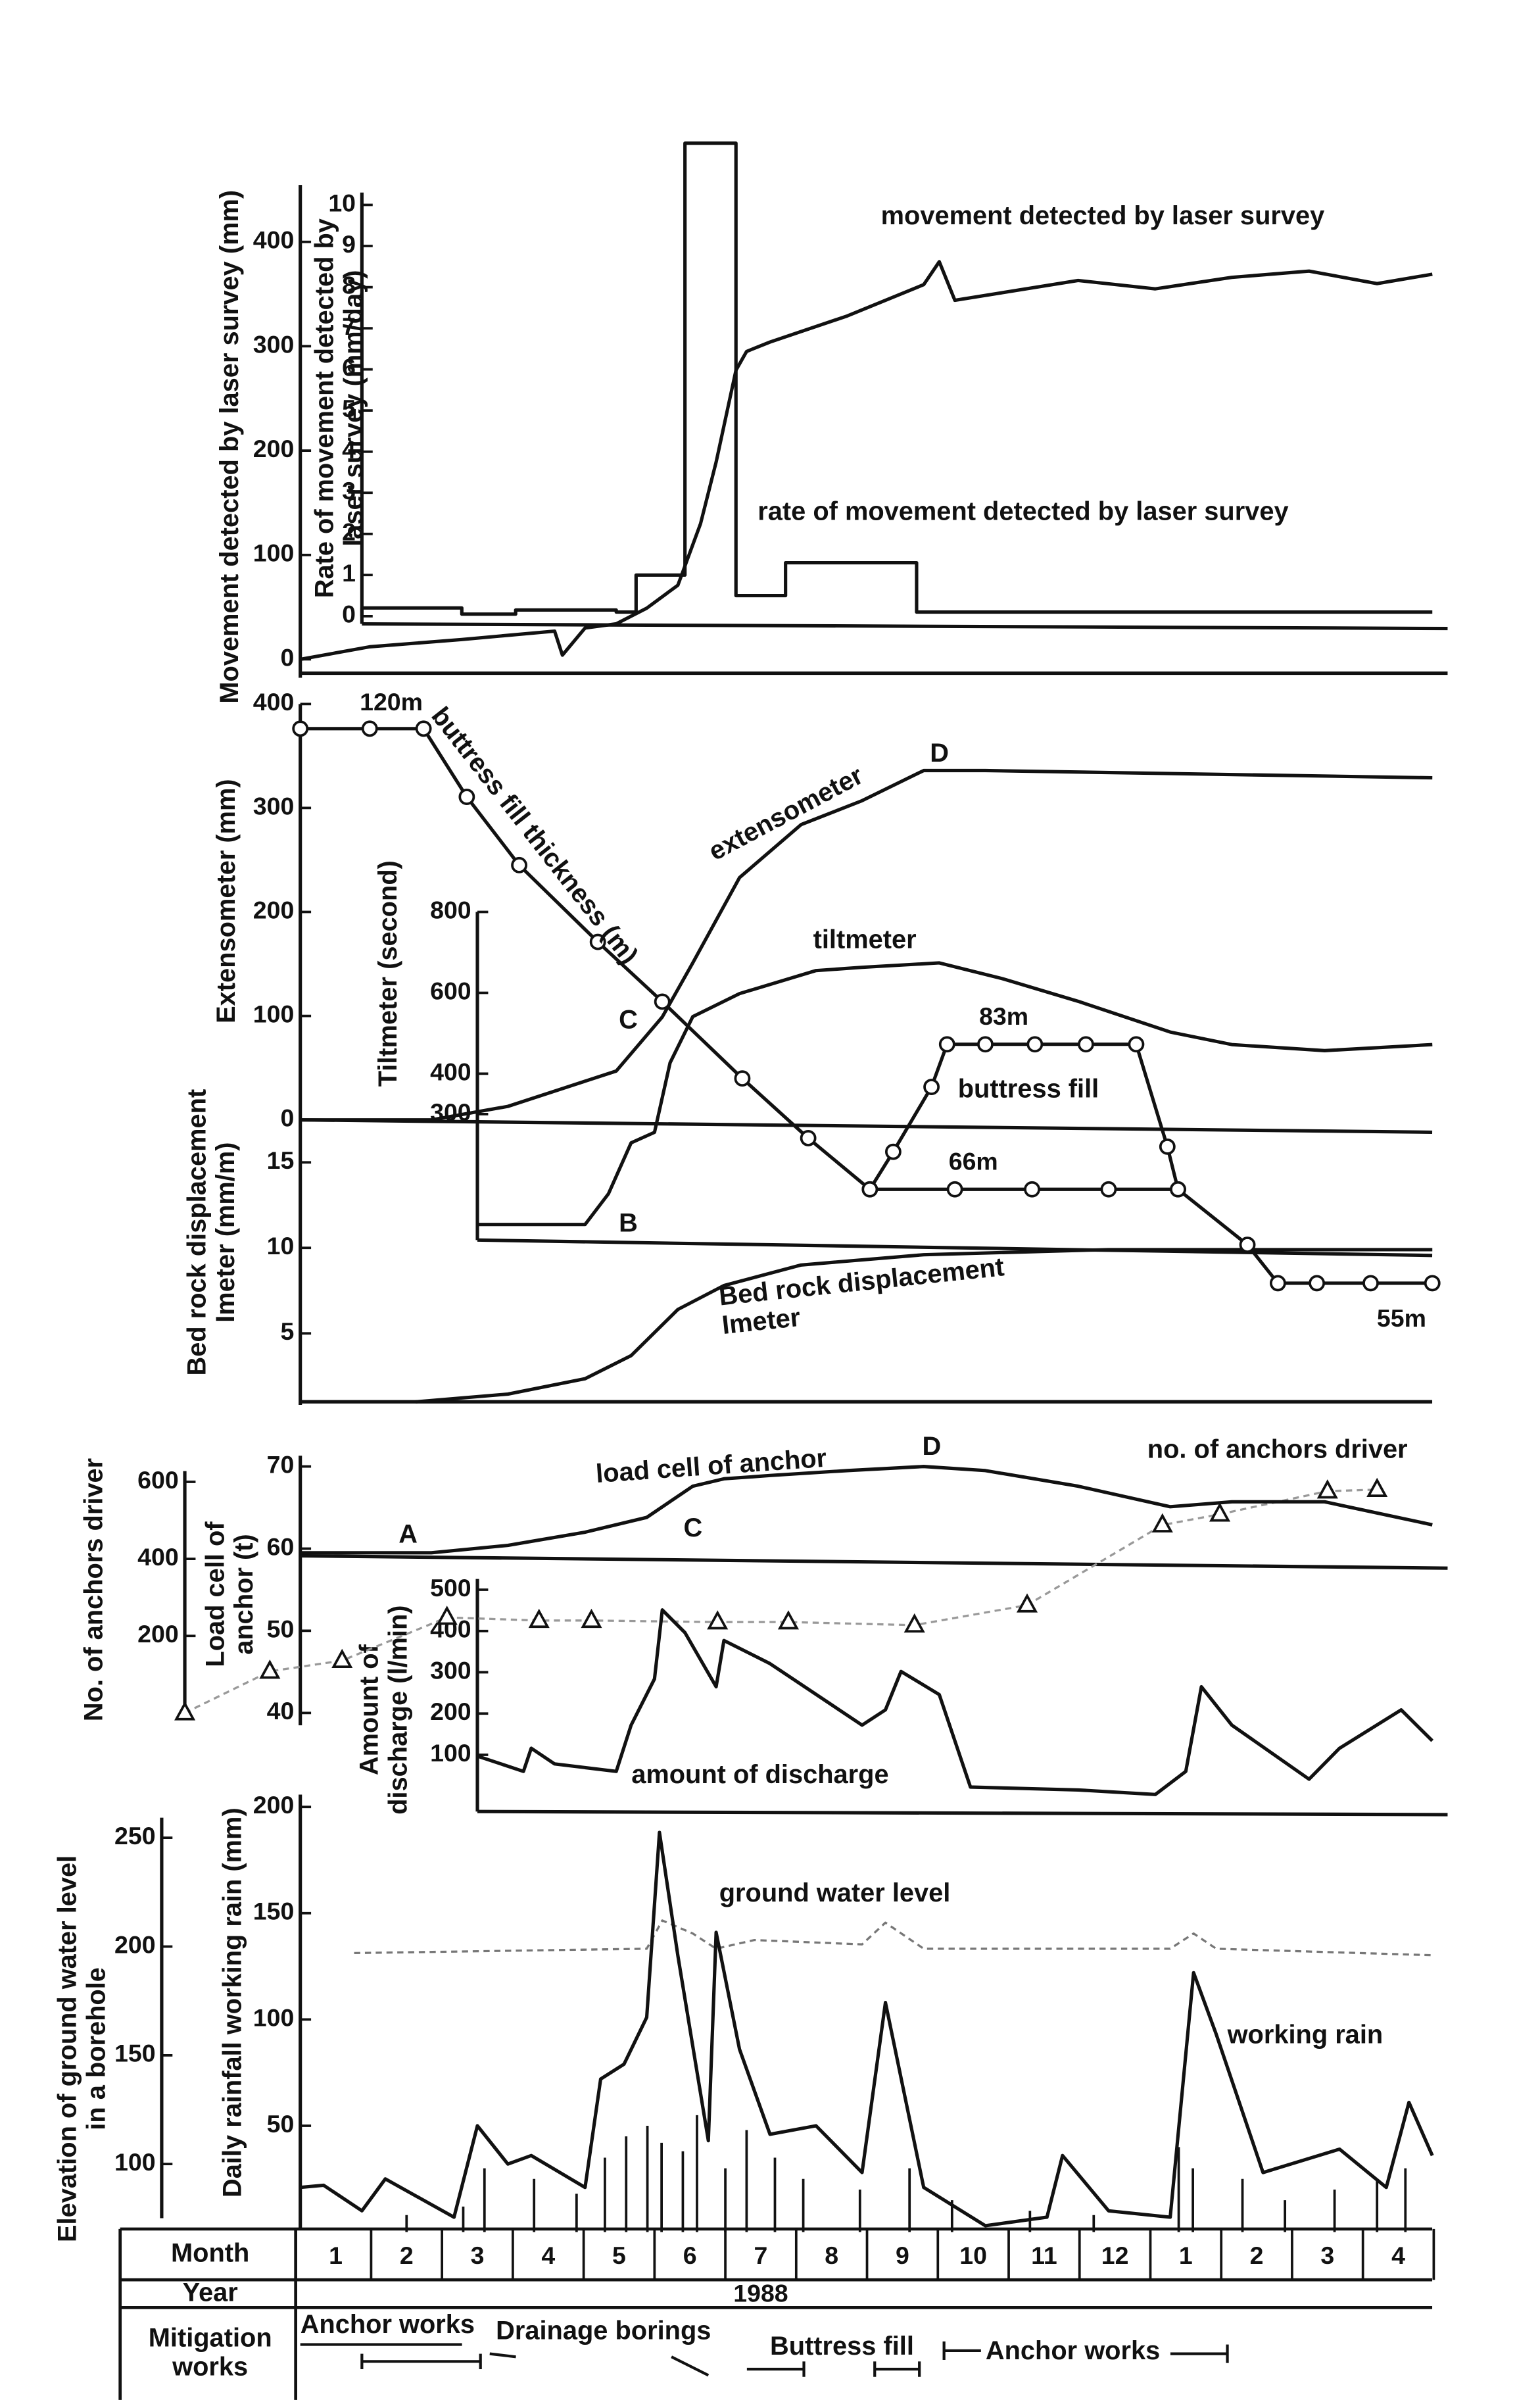 This screenshot has height=2404, width=1540. Describe the element at coordinates (210, 2337) in the screenshot. I see `text-line: Mitigation` at that location.